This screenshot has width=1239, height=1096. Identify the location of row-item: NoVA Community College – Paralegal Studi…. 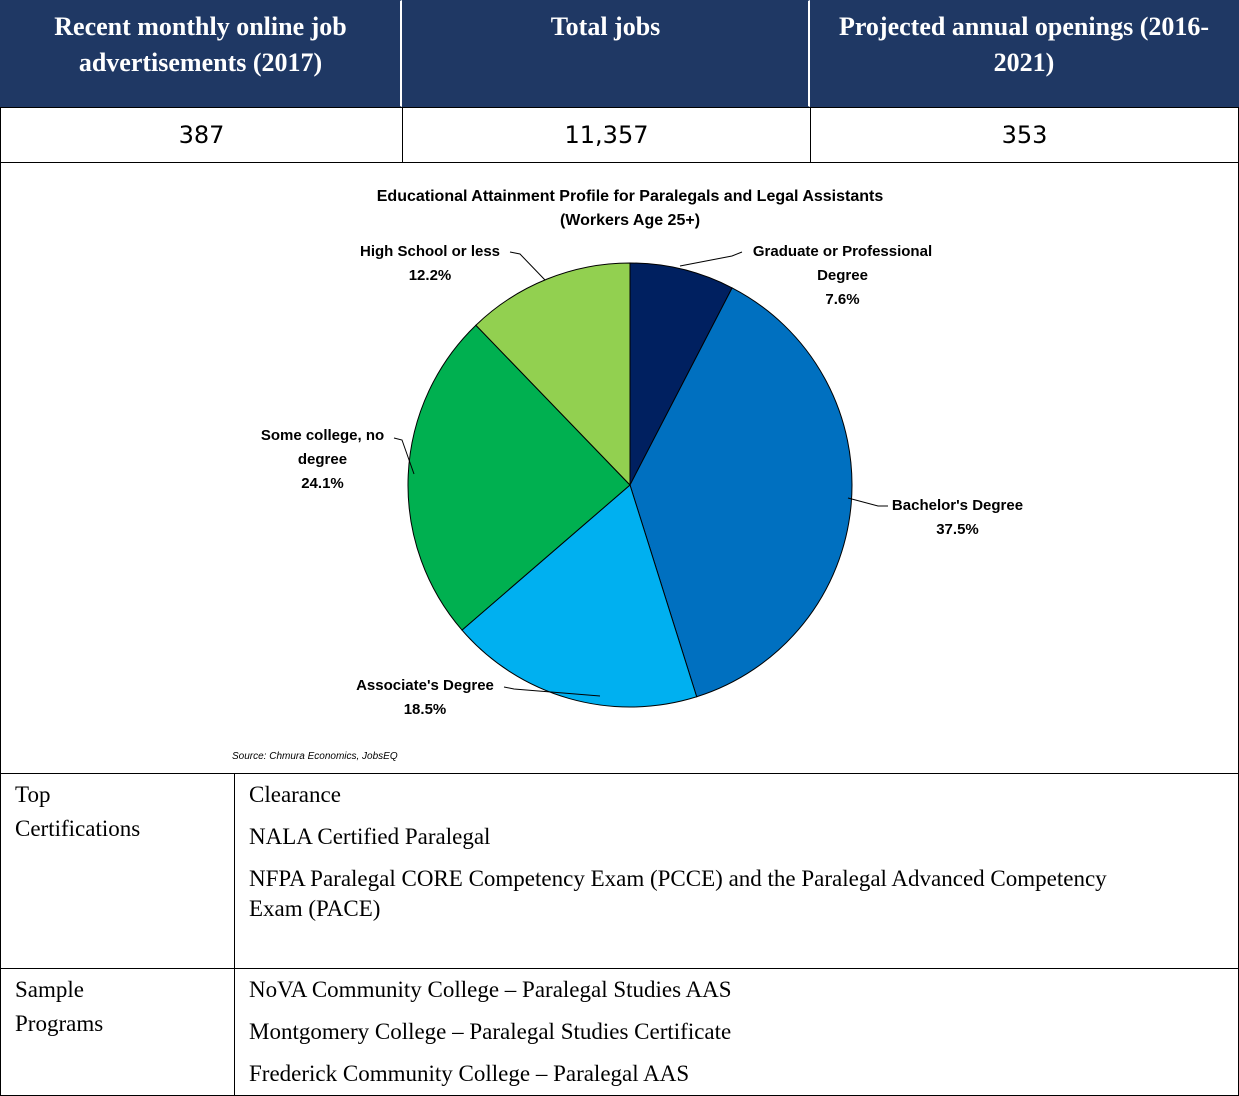
(490, 989).